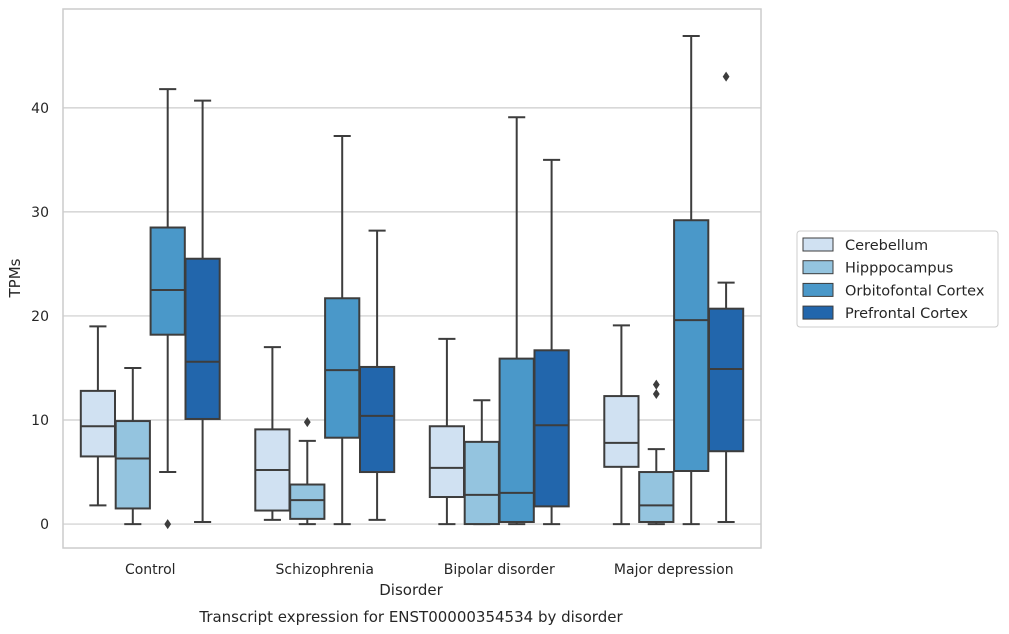 The width and height of the screenshot is (1009, 634). Describe the element at coordinates (886, 246) in the screenshot. I see `legend-label: Cerebellum` at that location.